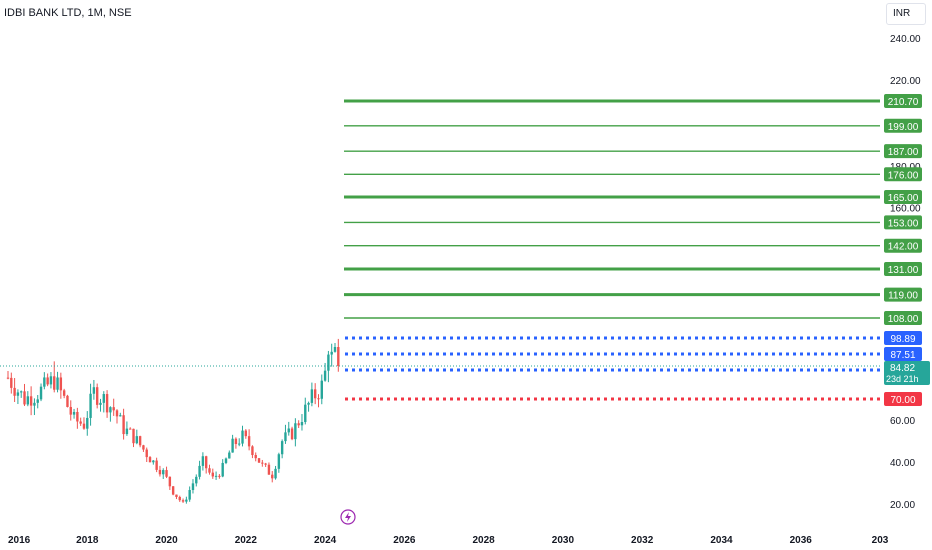 The width and height of the screenshot is (932, 550). Describe the element at coordinates (87, 540) in the screenshot. I see `time-tick-label: 2018` at that location.